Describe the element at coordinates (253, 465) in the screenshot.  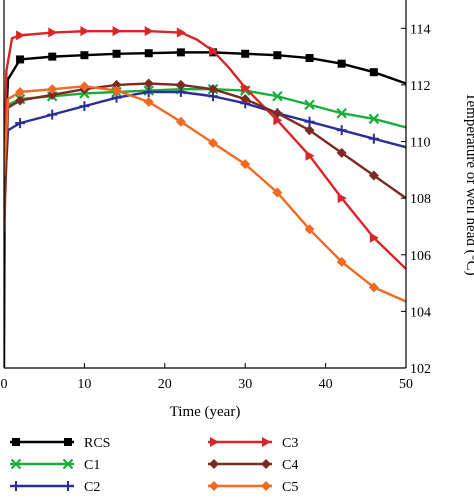
I see `legend-item-c4: C4` at that location.